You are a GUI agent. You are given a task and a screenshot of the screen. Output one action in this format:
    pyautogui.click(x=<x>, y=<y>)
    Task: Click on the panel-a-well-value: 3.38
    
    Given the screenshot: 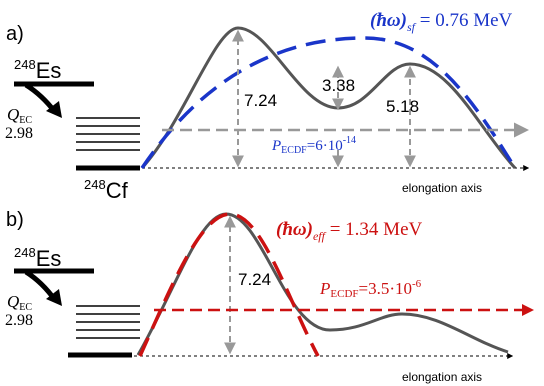 What is the action you would take?
    pyautogui.click(x=338, y=85)
    